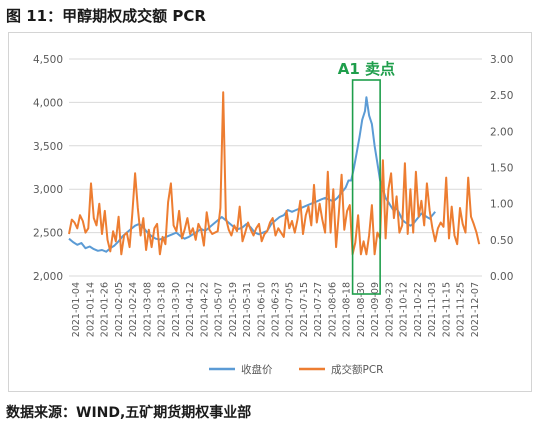 The width and height of the screenshot is (539, 432). I want to click on x-tick-label: 2021-11-03, so click(432, 309).